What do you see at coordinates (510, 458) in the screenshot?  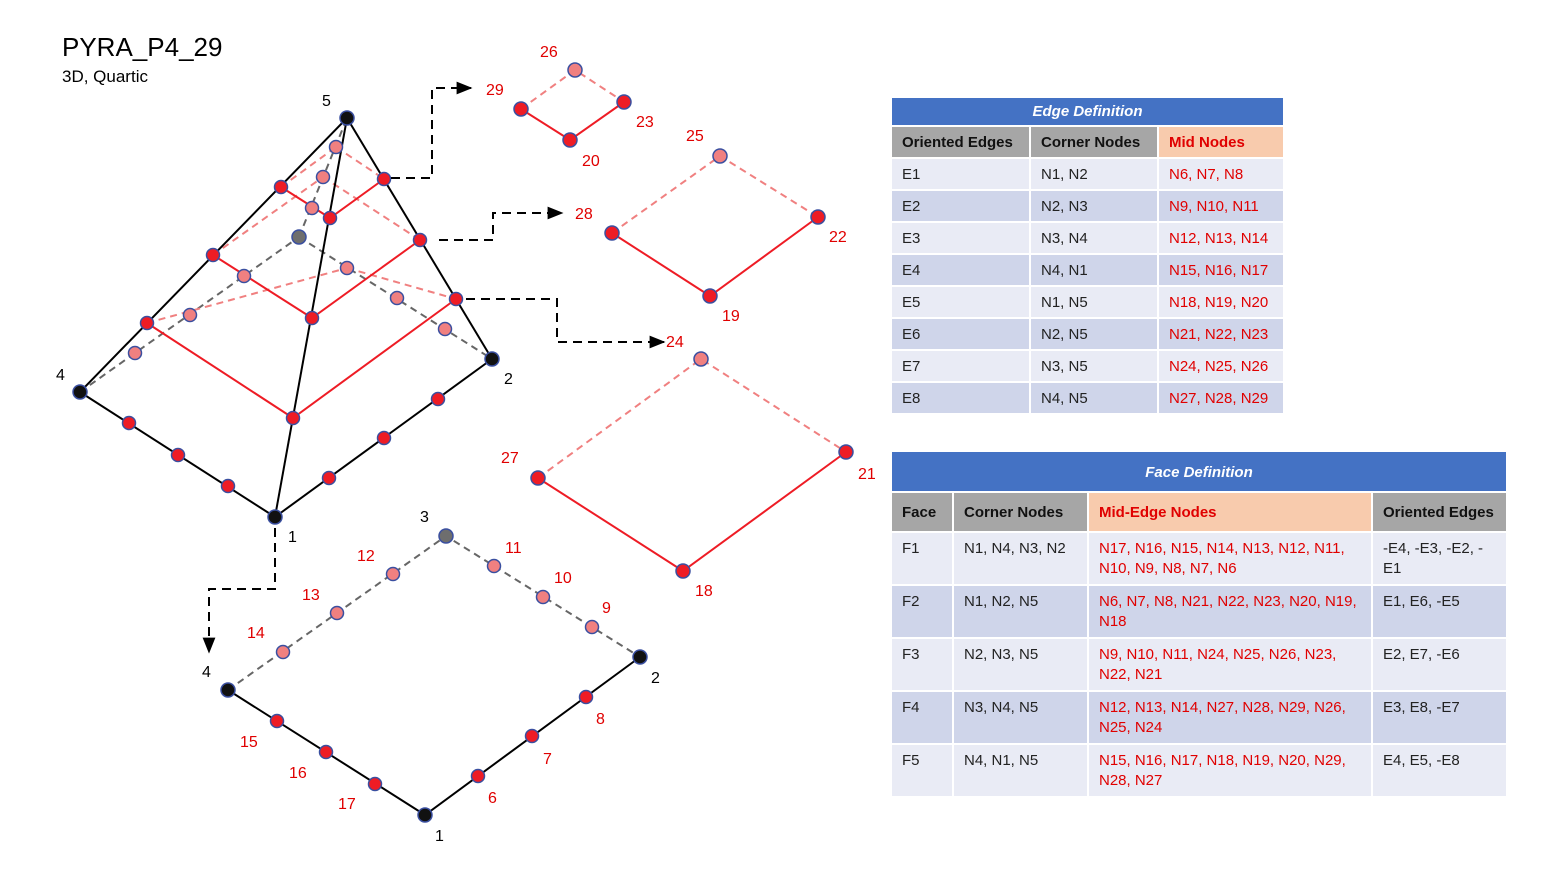 I see `slice1-label-27: 27` at bounding box center [510, 458].